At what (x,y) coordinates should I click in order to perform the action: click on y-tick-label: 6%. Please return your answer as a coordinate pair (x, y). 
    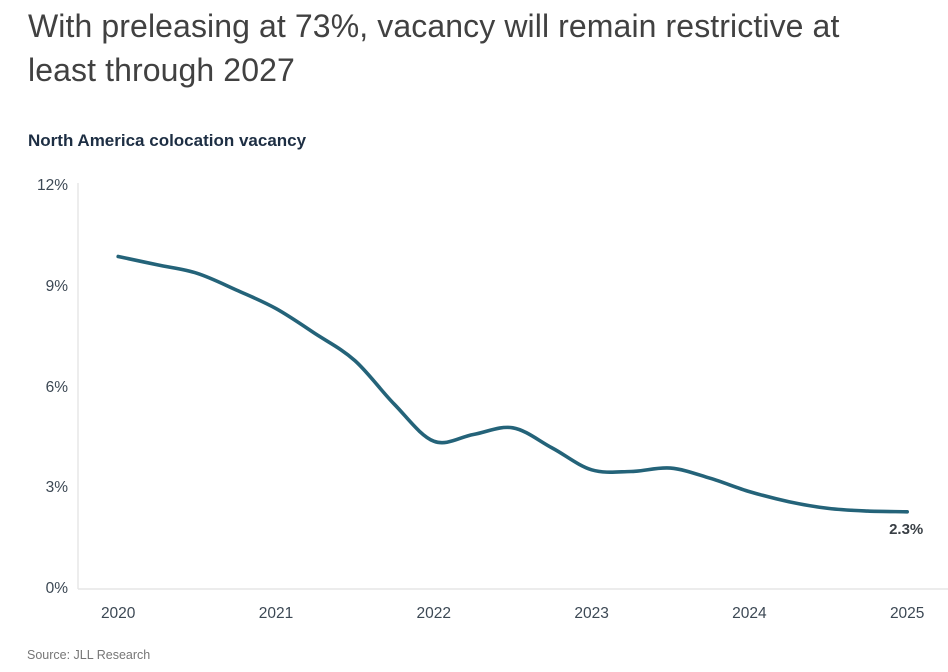
    Looking at the image, I should click on (56, 387).